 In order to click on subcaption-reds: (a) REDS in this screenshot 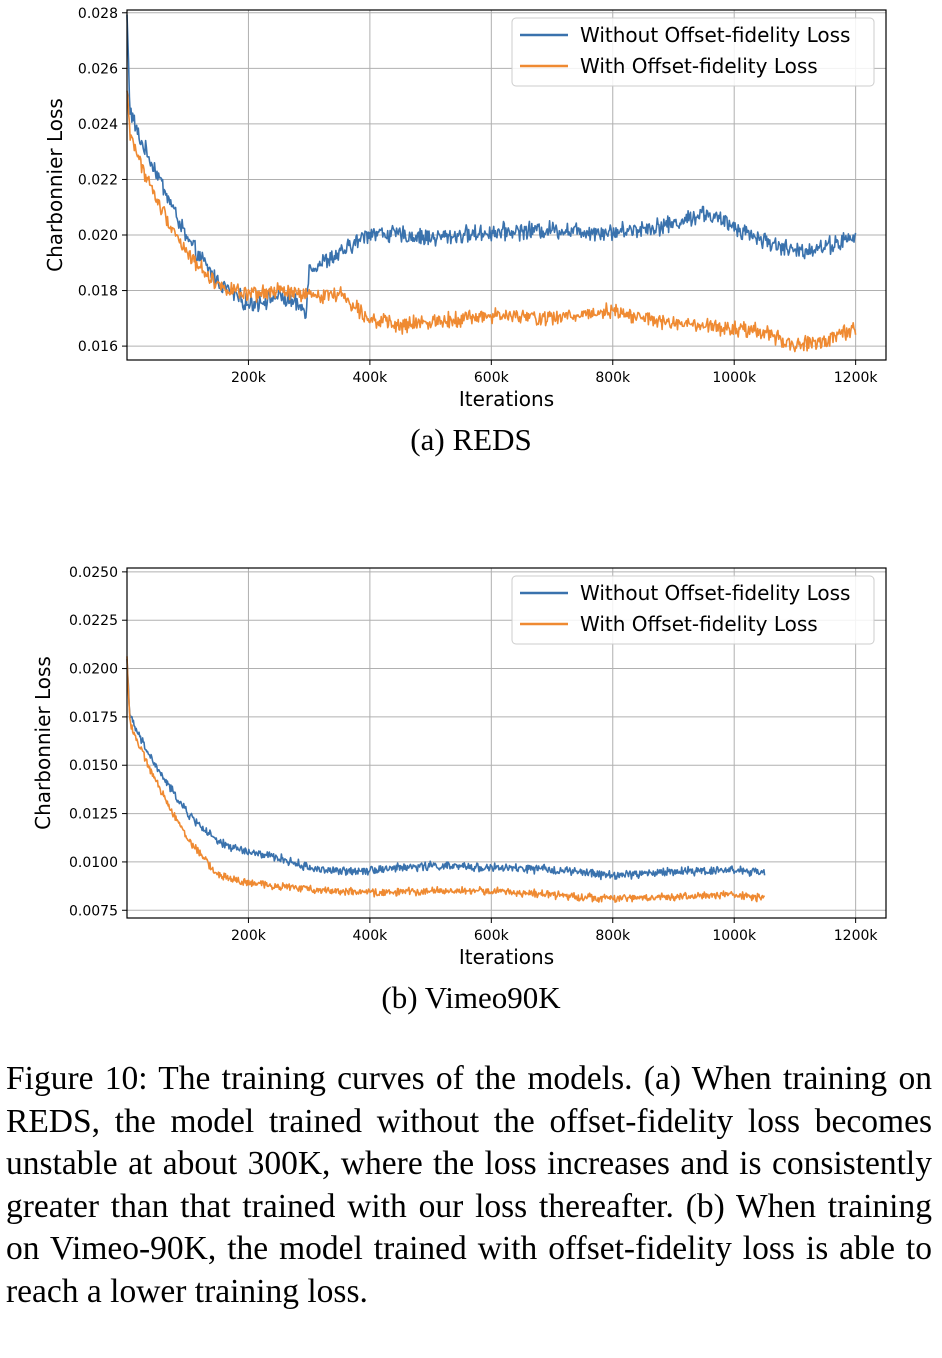, I will do `click(471, 439)`.